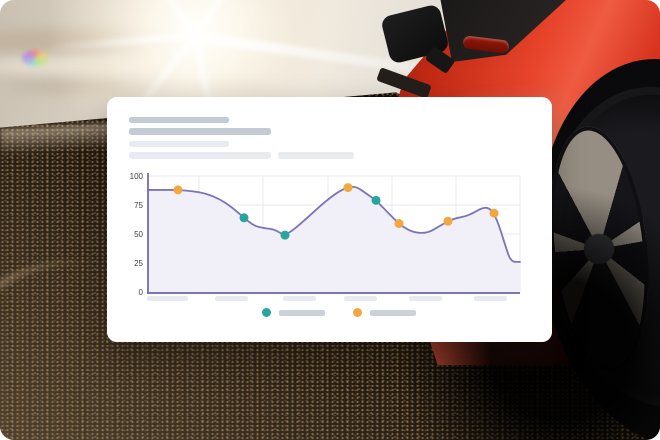 The image size is (660, 440). Describe the element at coordinates (138, 263) in the screenshot. I see `y-axis-tick-label: 25` at that location.